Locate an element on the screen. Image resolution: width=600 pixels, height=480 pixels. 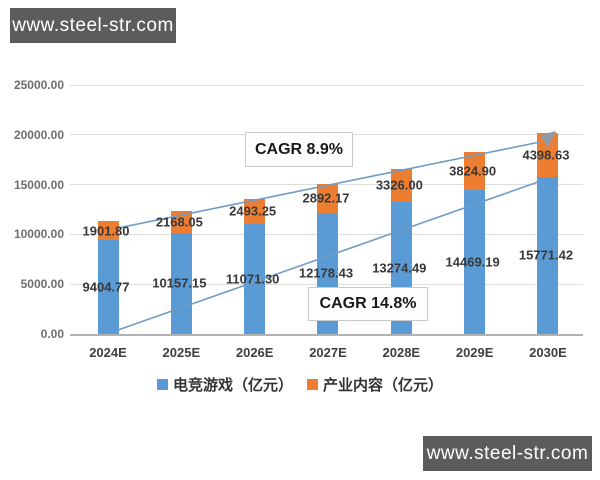
x-tick-2025E: 2025E is located at coordinates (181, 352).